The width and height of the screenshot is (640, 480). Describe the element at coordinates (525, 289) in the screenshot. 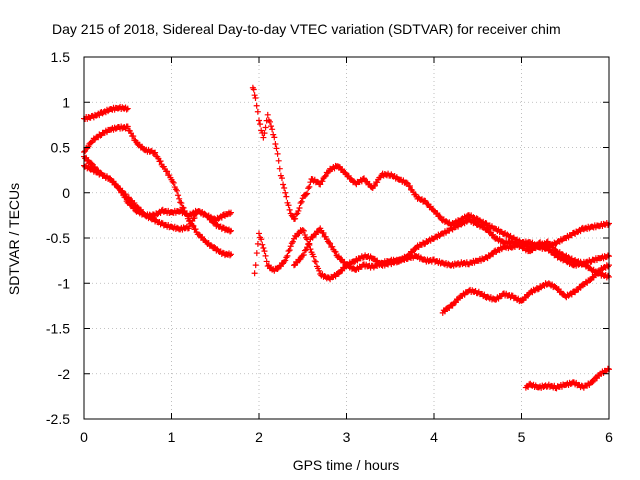

I see `series-track-h` at that location.